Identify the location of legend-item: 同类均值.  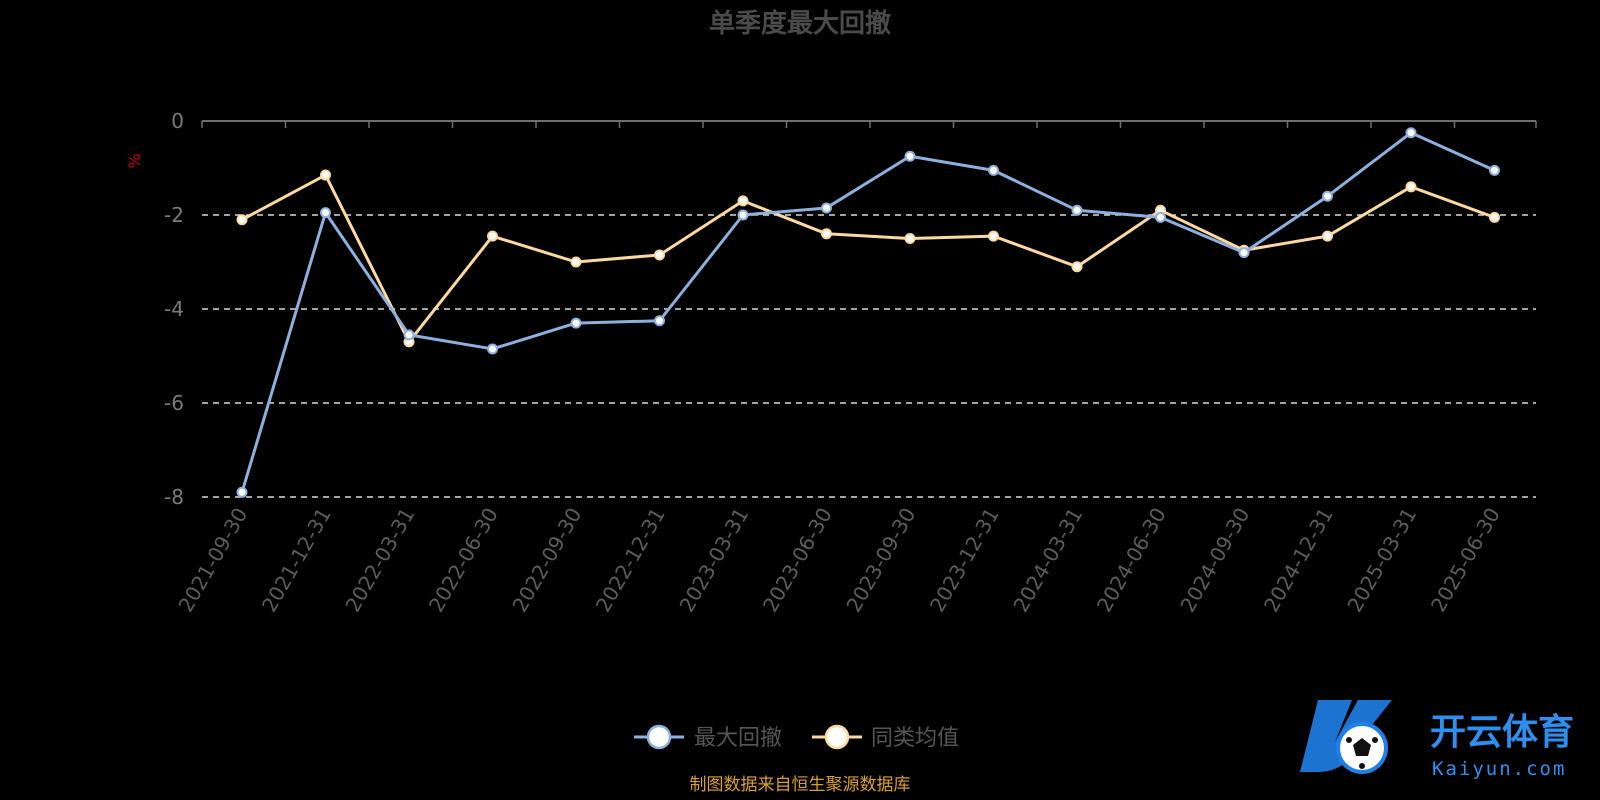
(885, 737).